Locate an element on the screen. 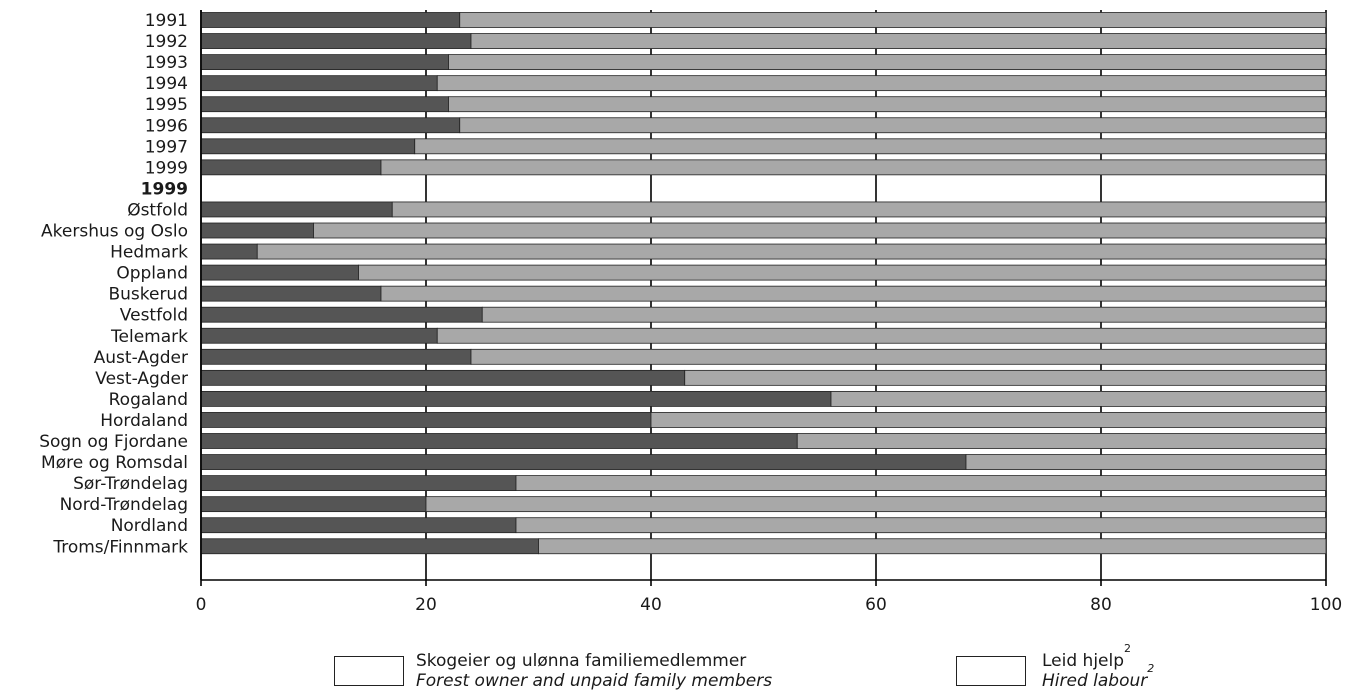 The image size is (1356, 698). category-label-25: Troms/Finnmark is located at coordinates (120, 547).